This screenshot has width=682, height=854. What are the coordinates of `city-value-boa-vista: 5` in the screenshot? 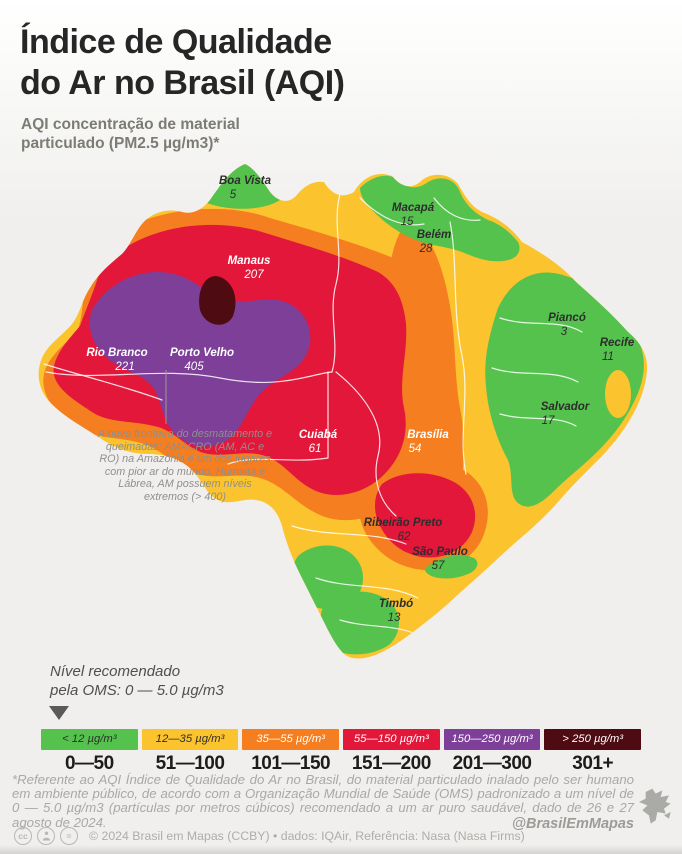 It's located at (233, 195).